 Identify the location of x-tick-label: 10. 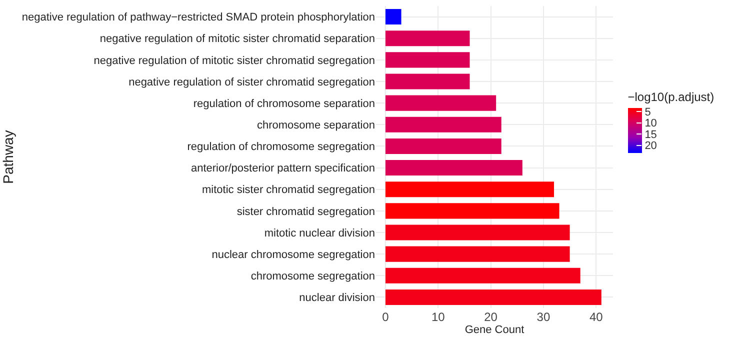
(438, 317).